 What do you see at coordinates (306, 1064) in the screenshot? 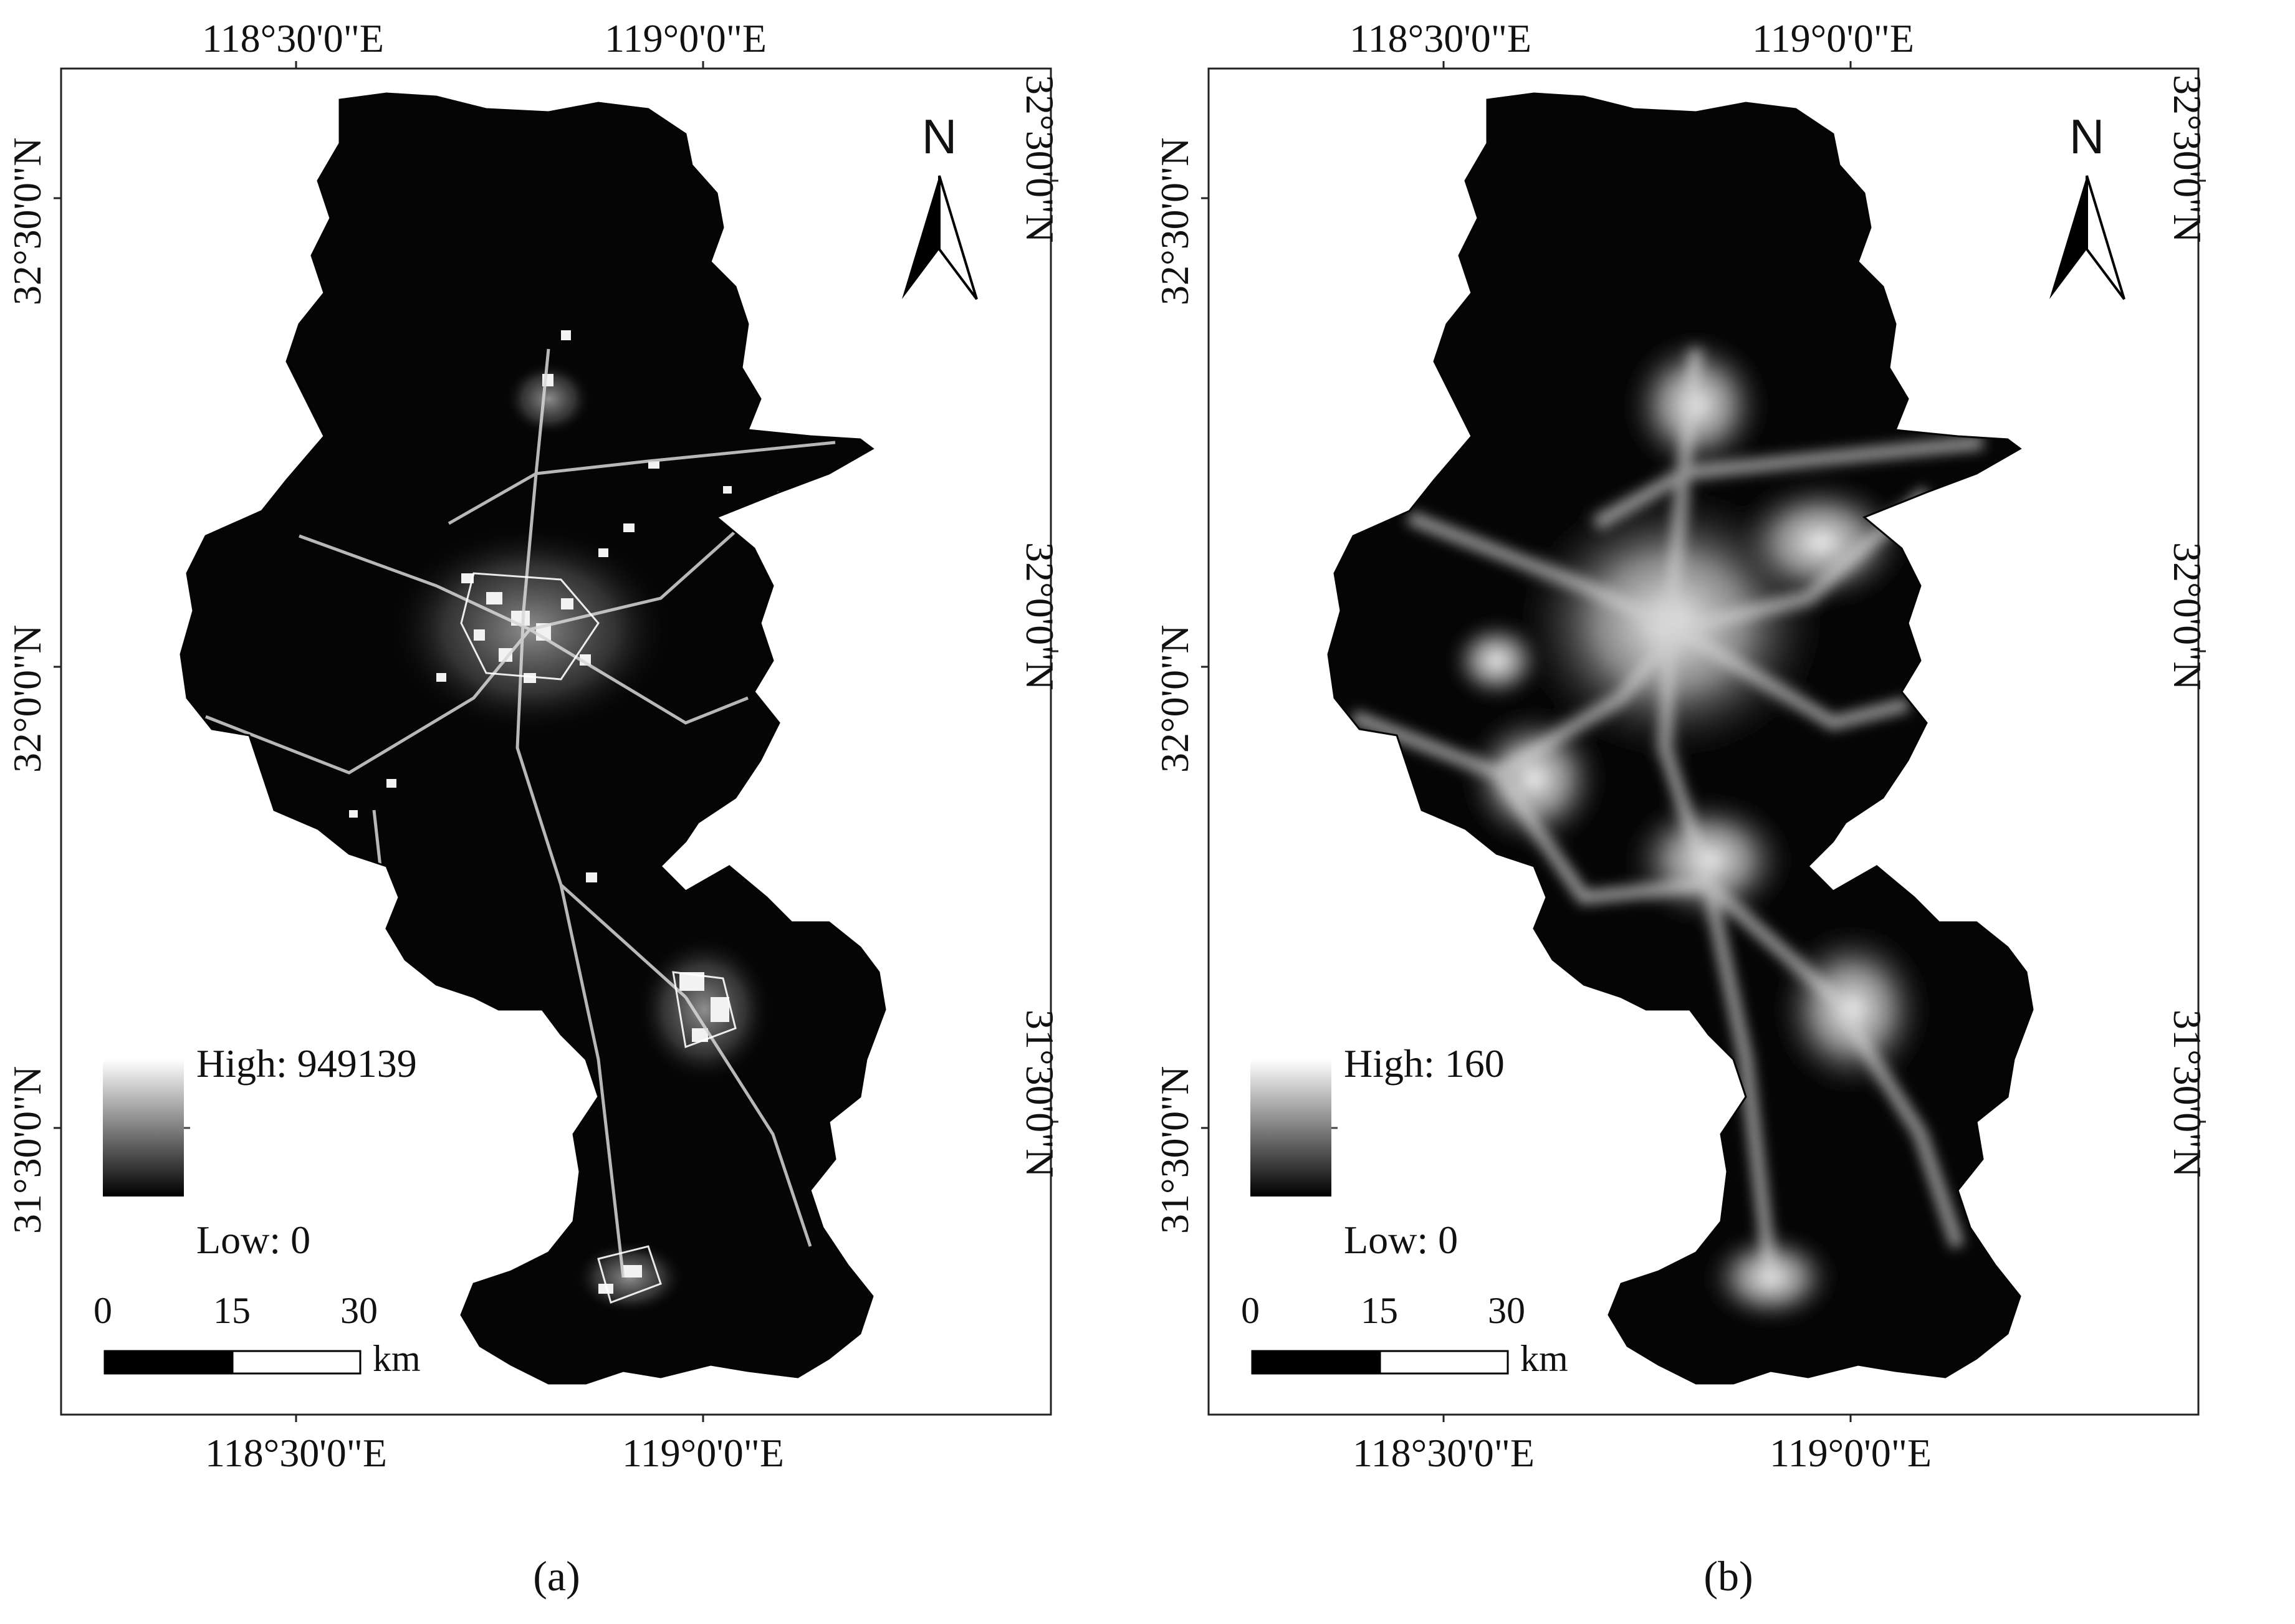
I see `legend-high-label: High: 949139` at bounding box center [306, 1064].